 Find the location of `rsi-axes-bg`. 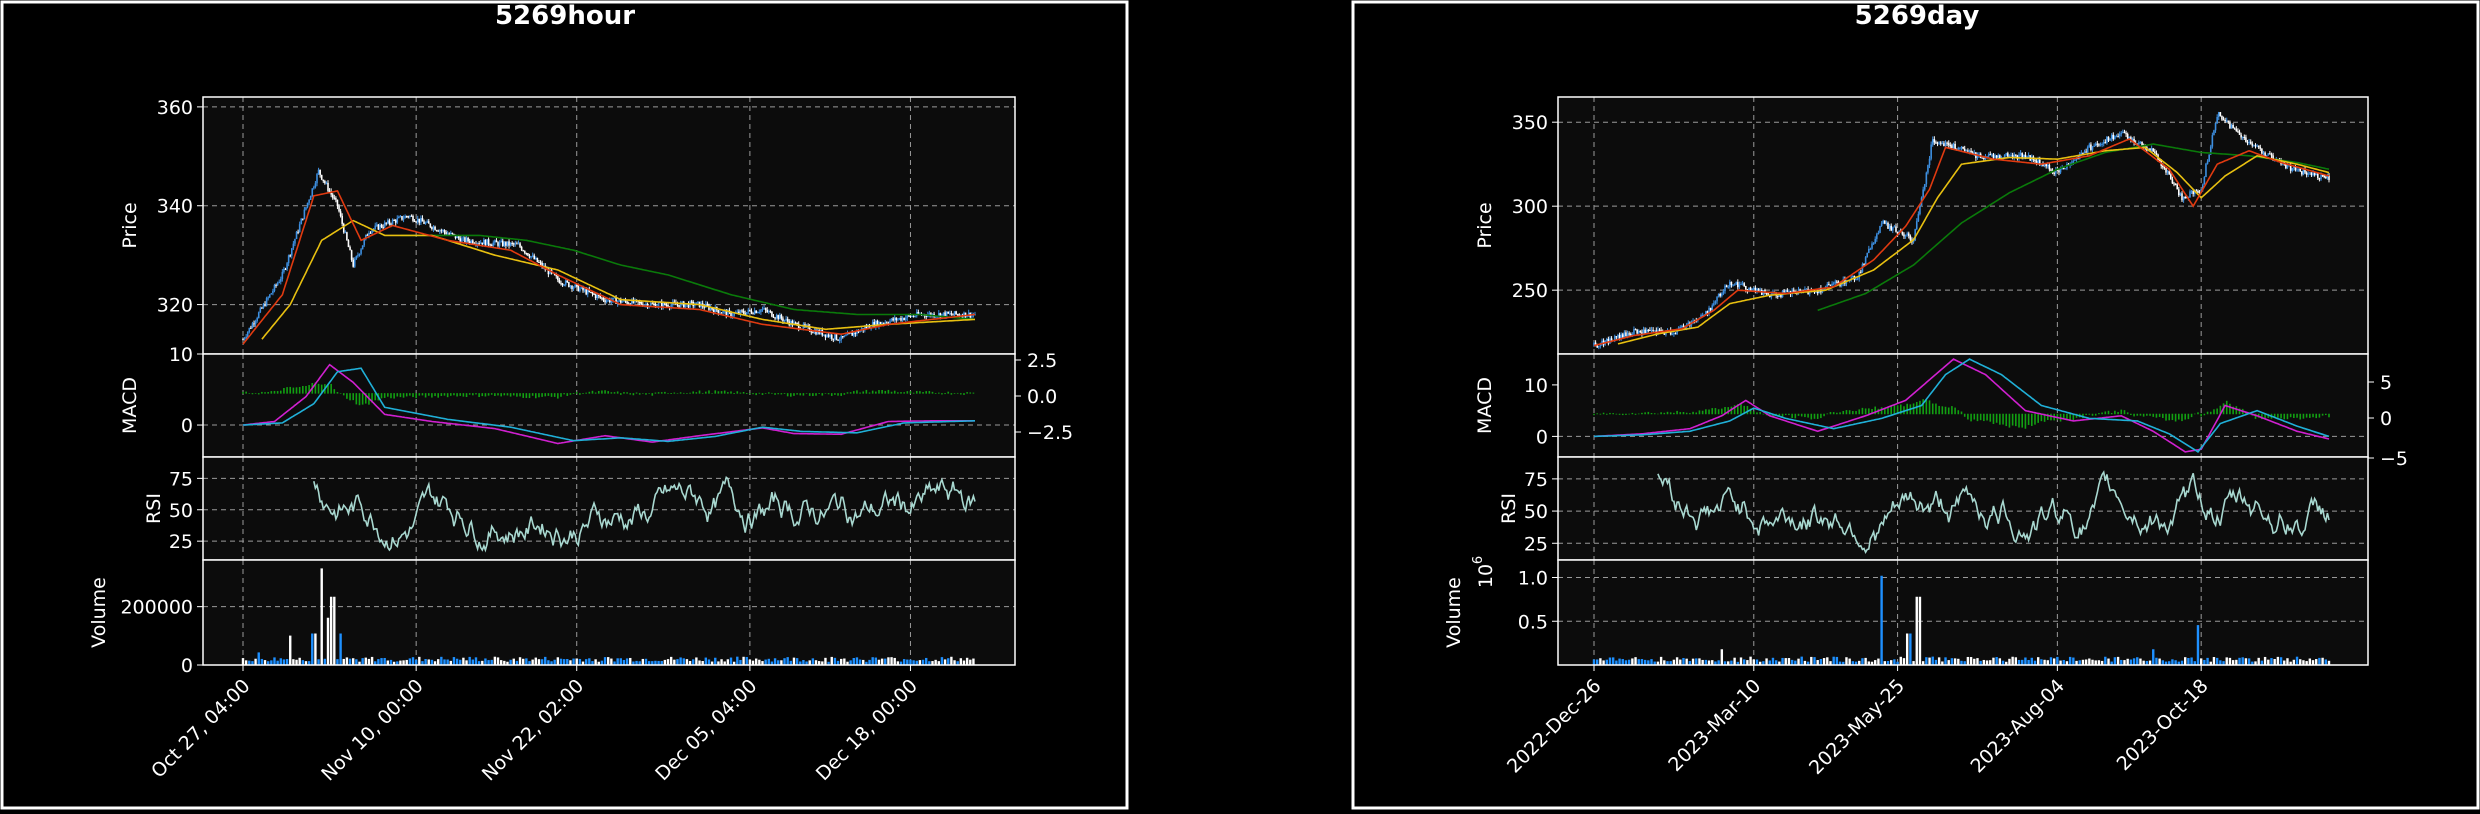

rsi-axes-bg is located at coordinates (609, 508).